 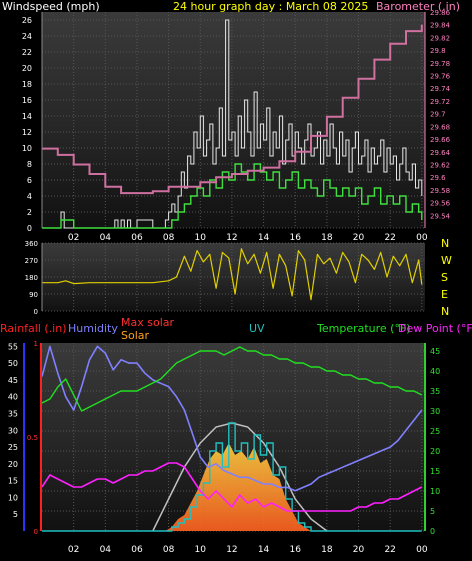 What do you see at coordinates (33, 295) in the screenshot?
I see `direction-tick-label: 90` at bounding box center [33, 295].